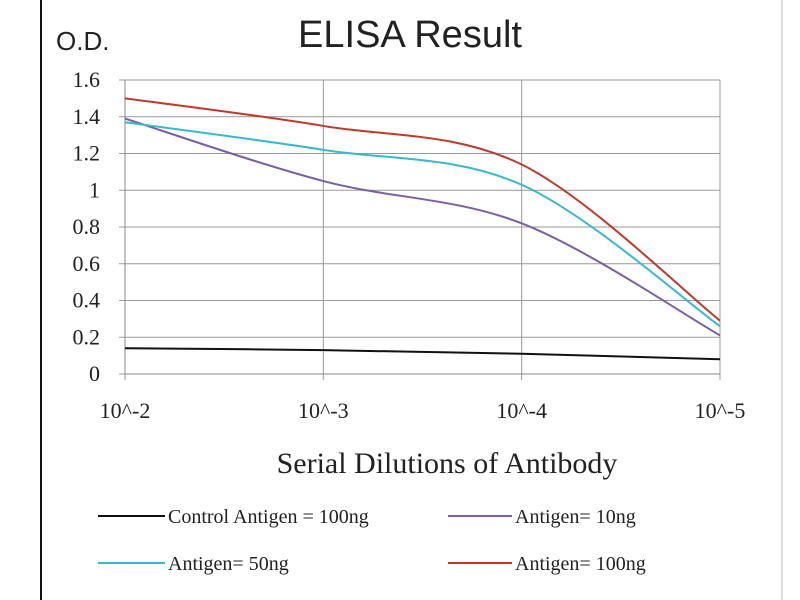 The height and width of the screenshot is (600, 800). What do you see at coordinates (125, 410) in the screenshot?
I see `x-tick-label: 10^-2` at bounding box center [125, 410].